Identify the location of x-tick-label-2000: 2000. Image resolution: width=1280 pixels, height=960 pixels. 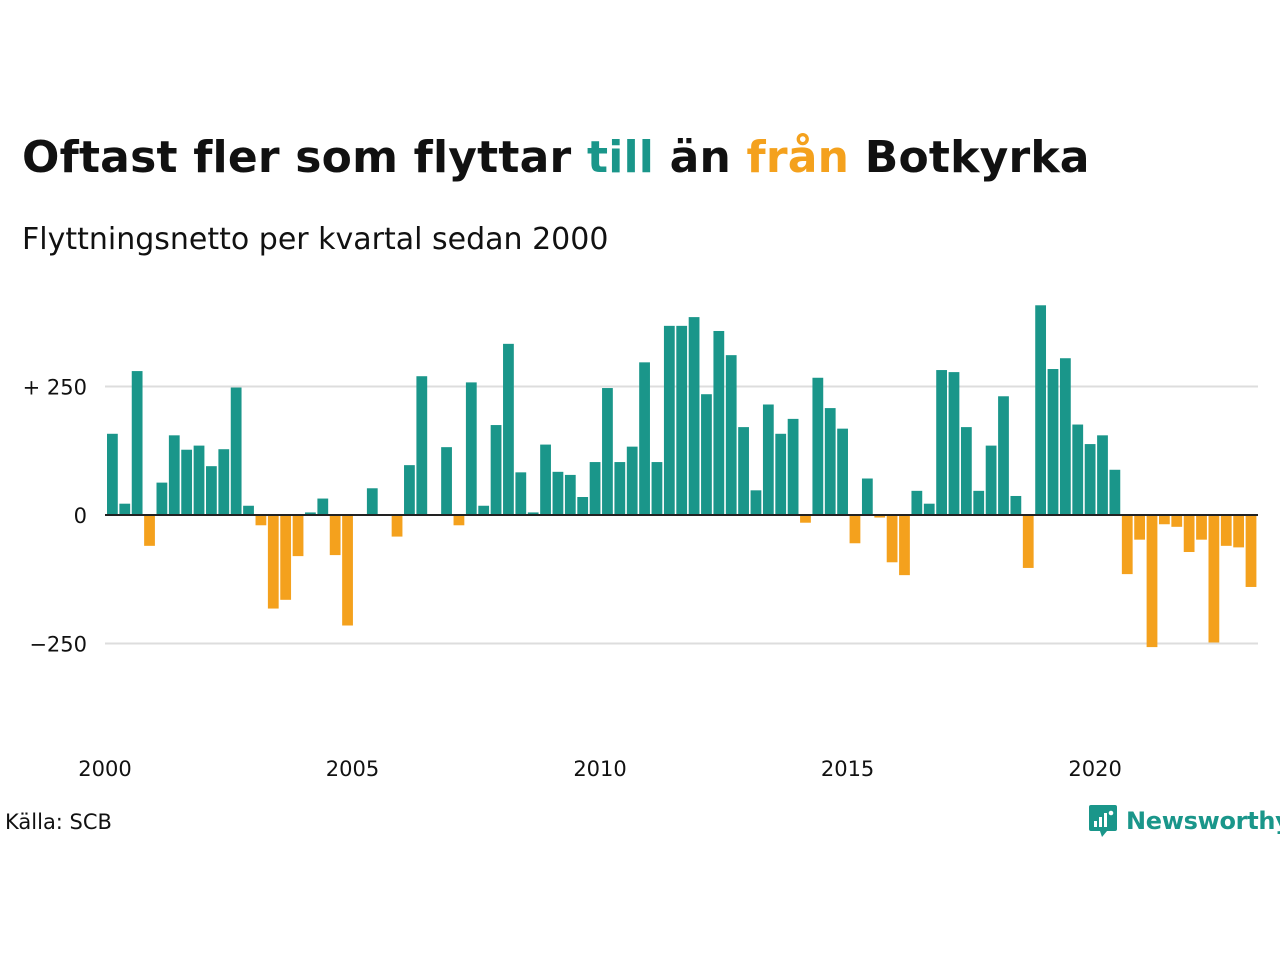
(104, 769).